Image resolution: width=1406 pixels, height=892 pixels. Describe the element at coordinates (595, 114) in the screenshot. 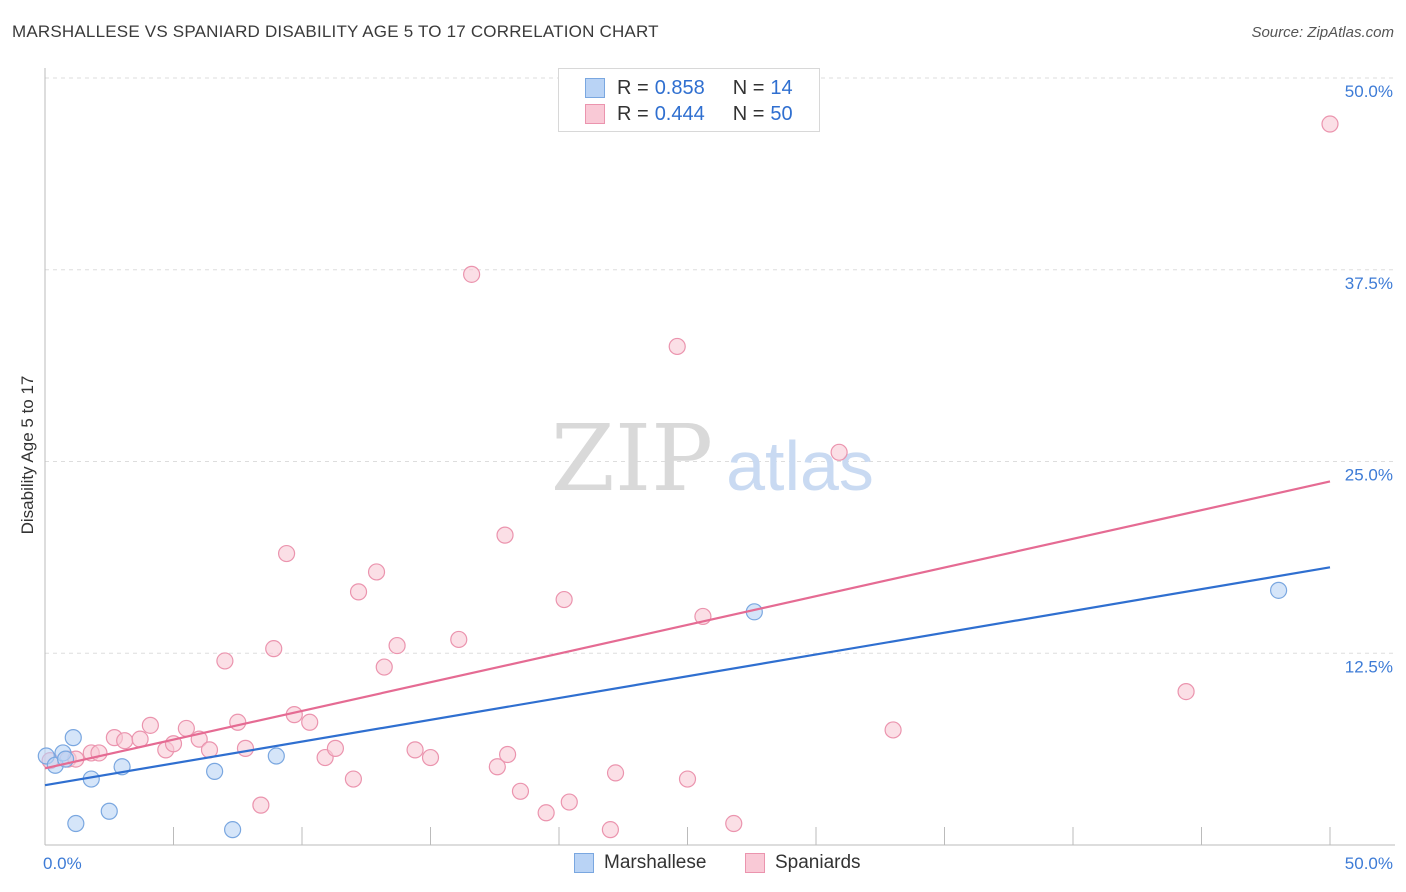

I see `legend-swatch-spaniards` at that location.